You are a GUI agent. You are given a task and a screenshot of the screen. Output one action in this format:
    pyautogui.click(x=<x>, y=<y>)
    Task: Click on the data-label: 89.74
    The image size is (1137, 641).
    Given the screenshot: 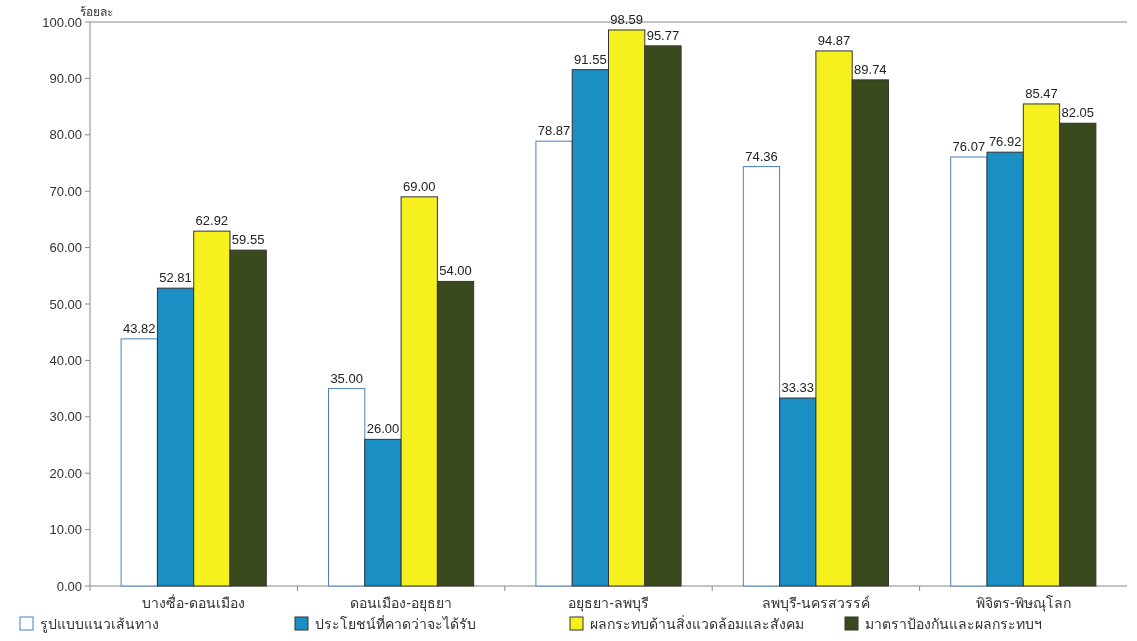 What is the action you would take?
    pyautogui.click(x=870, y=69)
    